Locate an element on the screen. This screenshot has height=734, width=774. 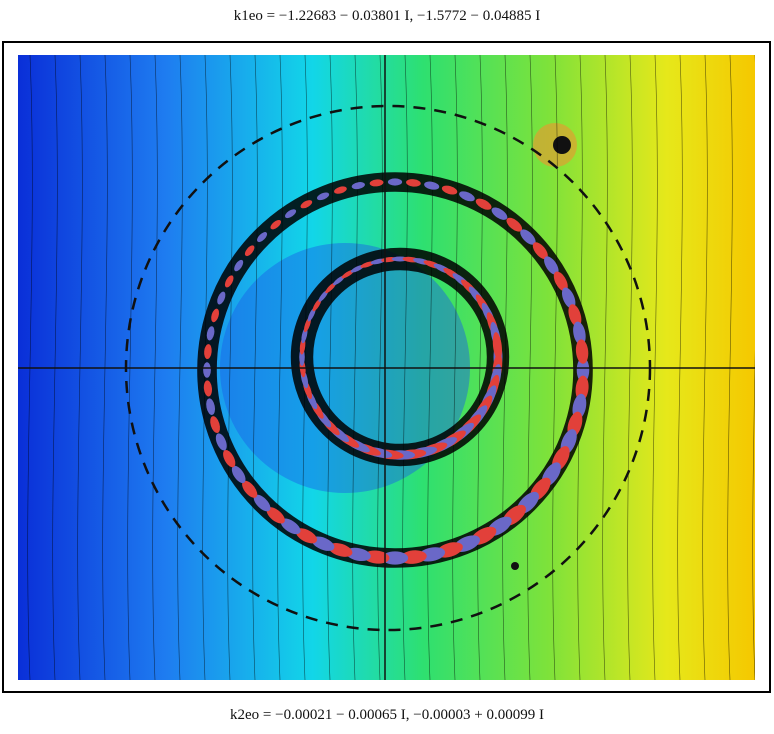
dipole is located at coordinates (562, 145).